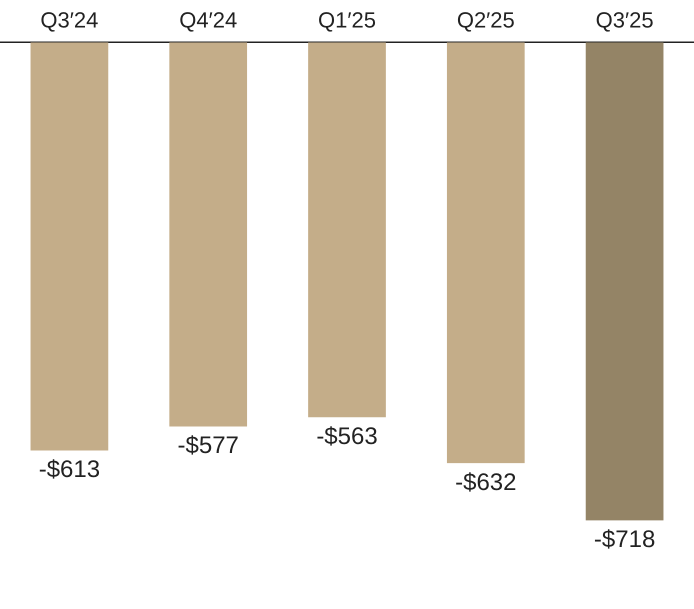  Describe the element at coordinates (347, 436) in the screenshot. I see `data-label: -$563` at that location.